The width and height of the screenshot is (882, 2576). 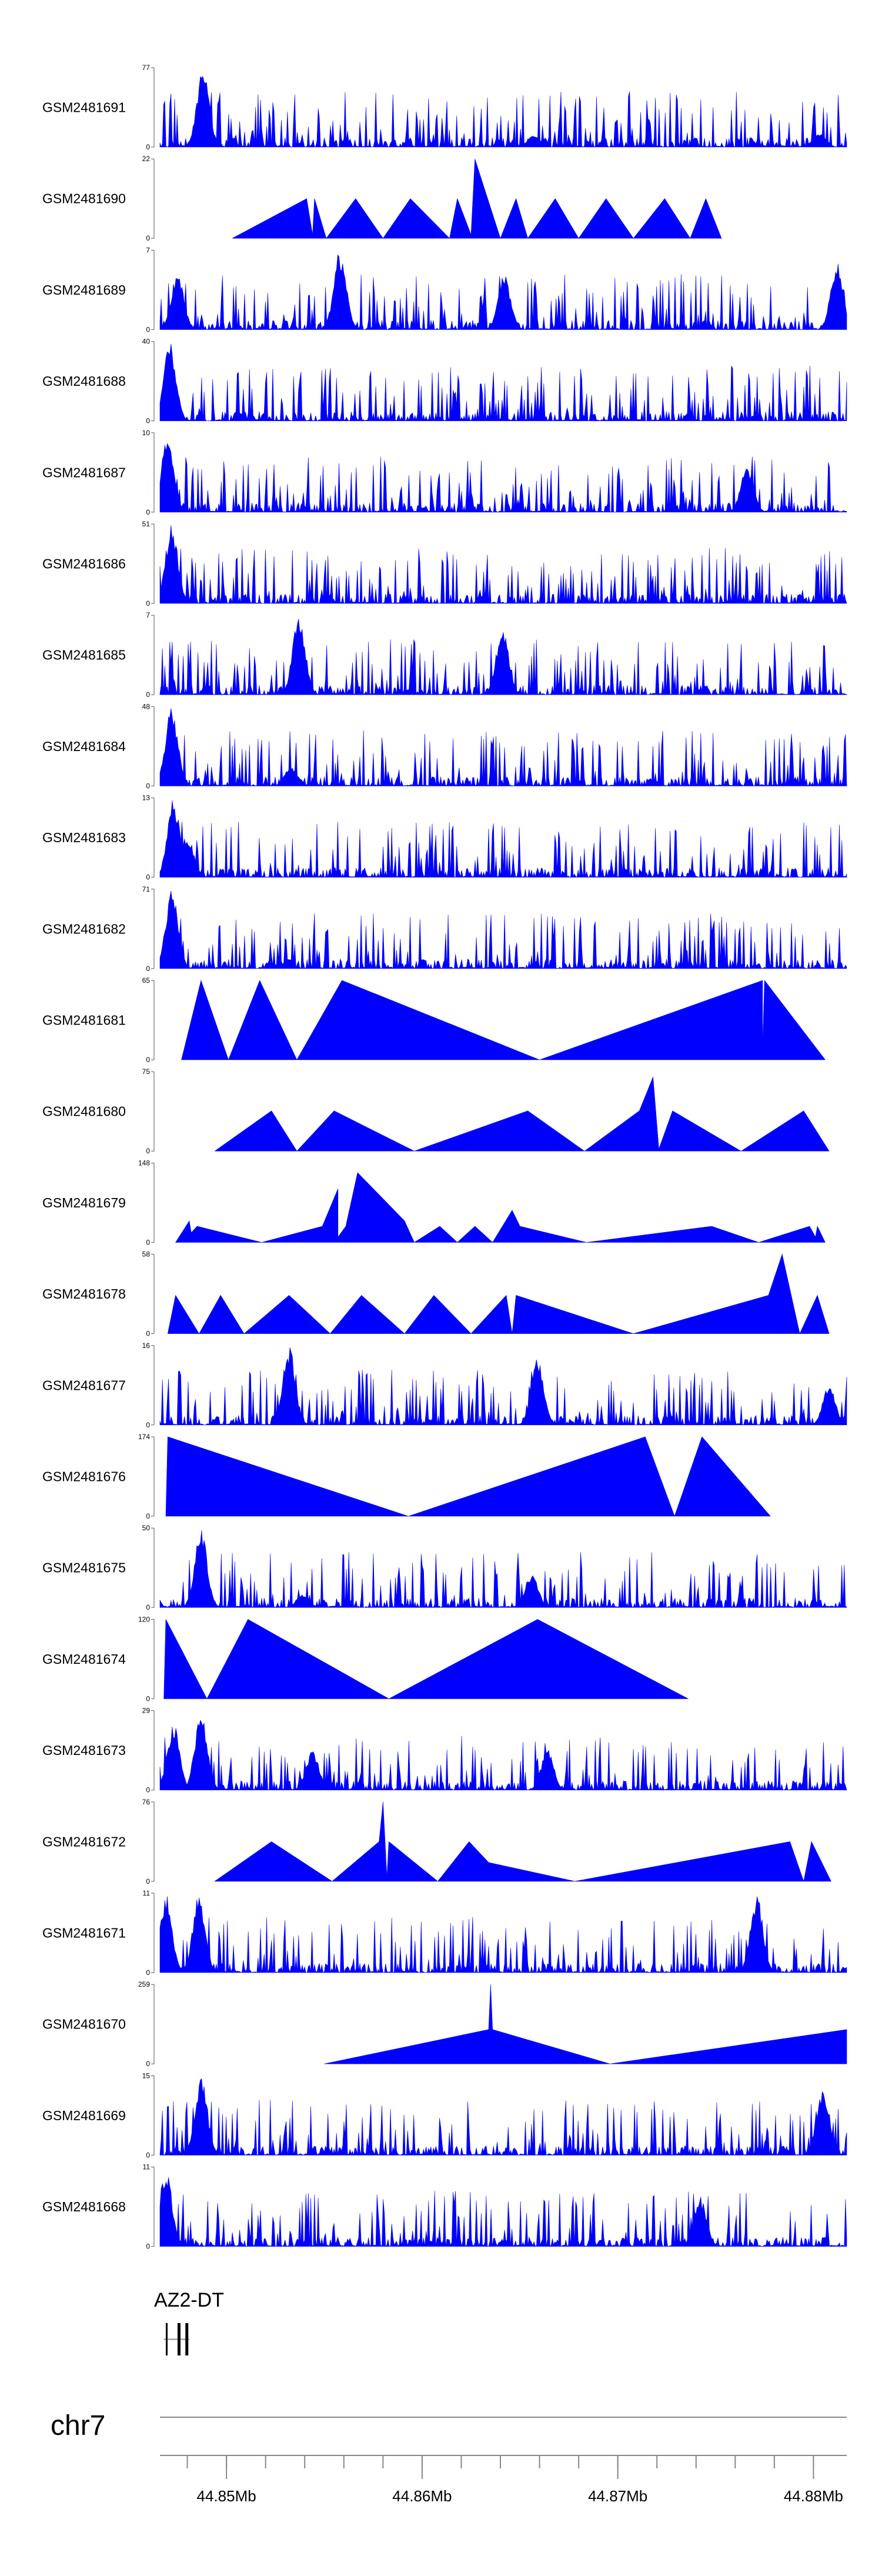 I want to click on y-max-label: 75, so click(x=146, y=1071).